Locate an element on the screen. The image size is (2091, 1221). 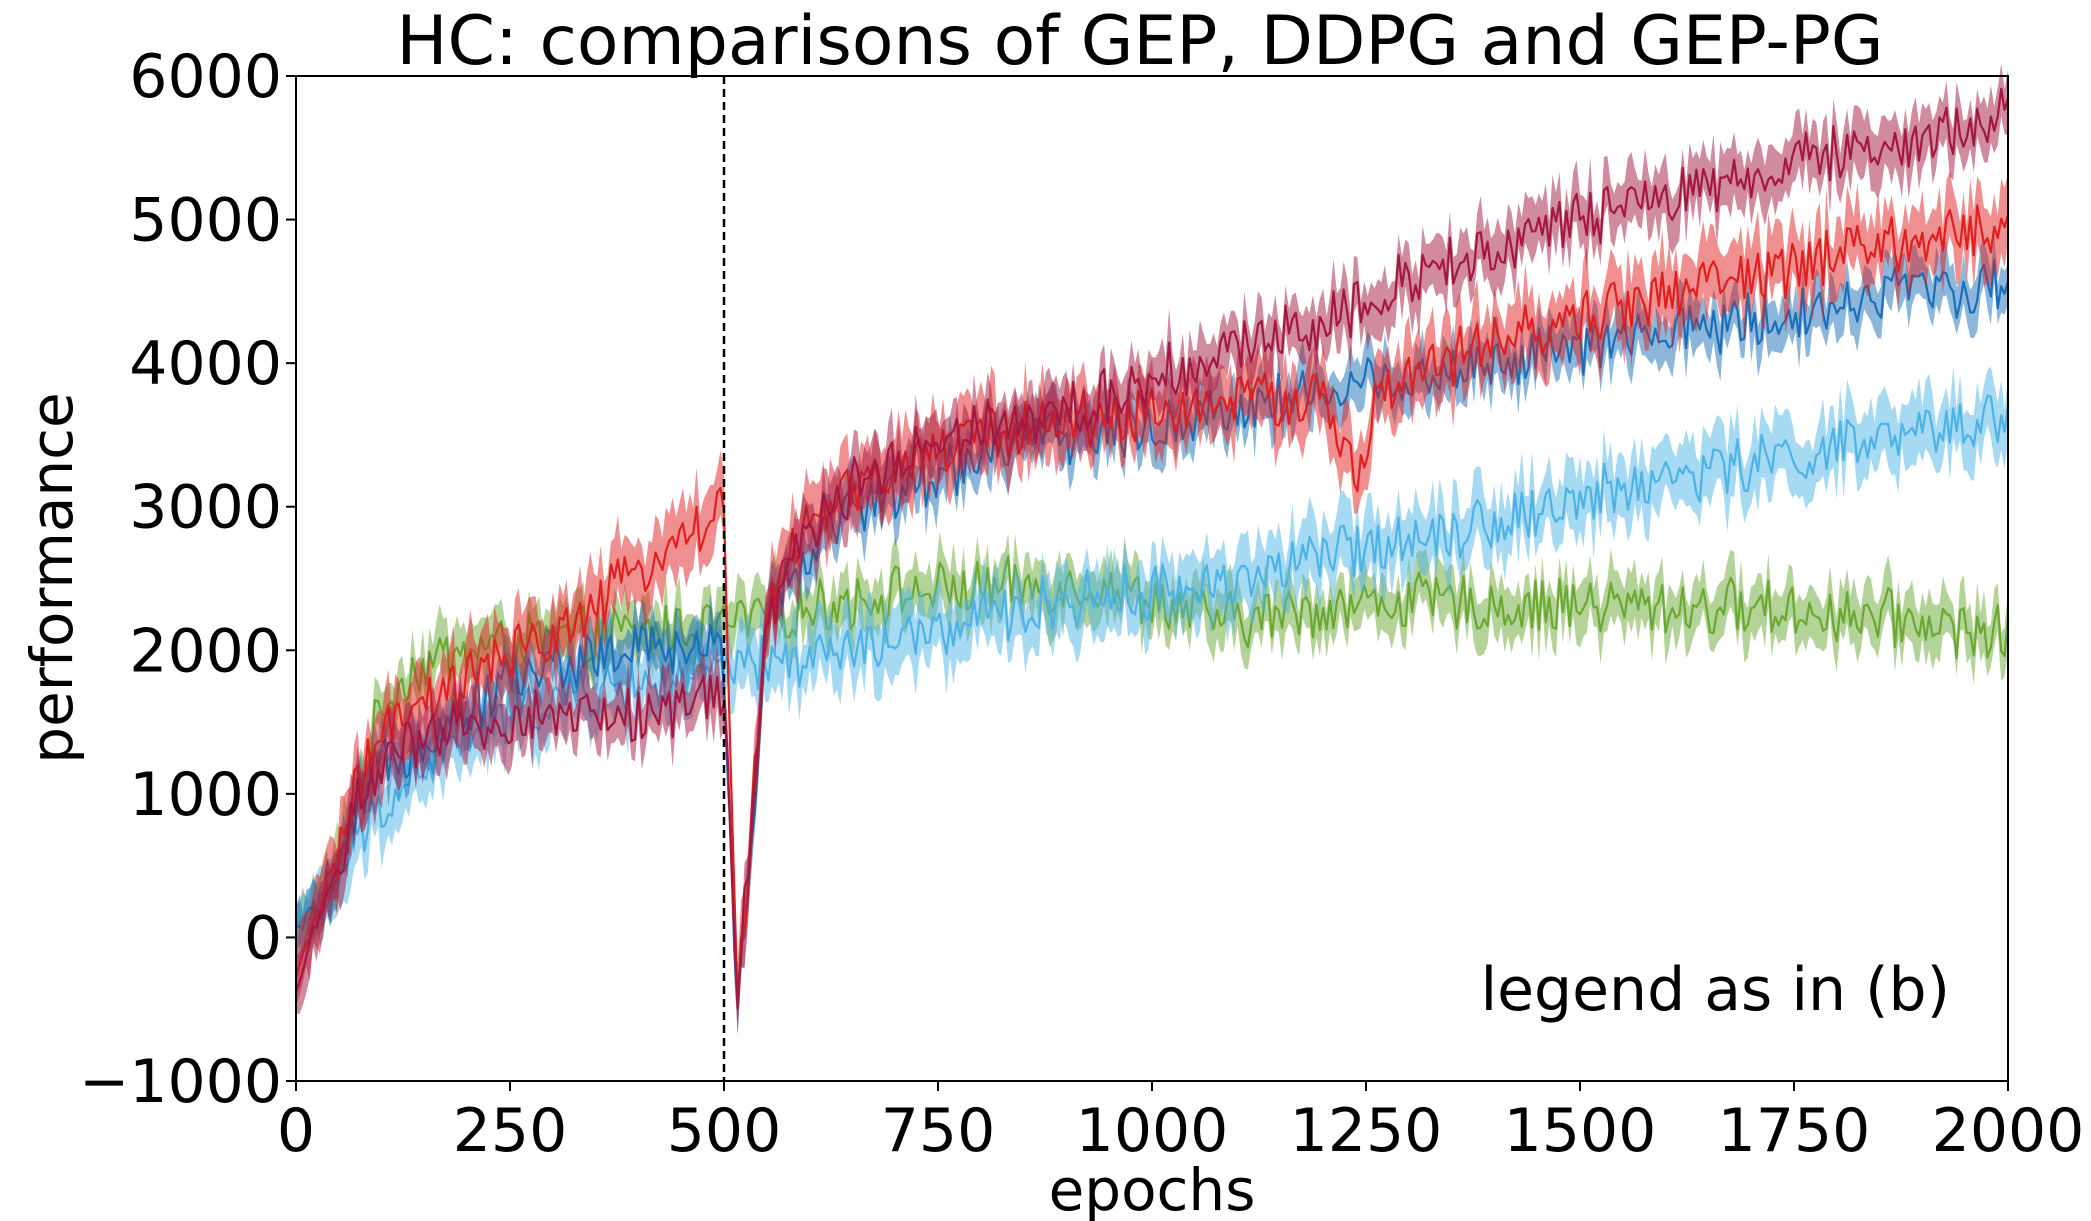
x-tick-label: 1000 is located at coordinates (1152, 1131).